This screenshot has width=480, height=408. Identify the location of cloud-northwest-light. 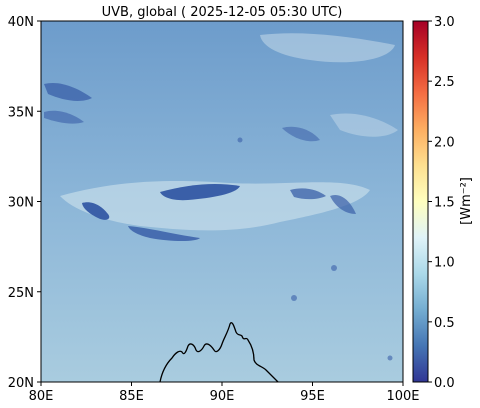
(364, 125).